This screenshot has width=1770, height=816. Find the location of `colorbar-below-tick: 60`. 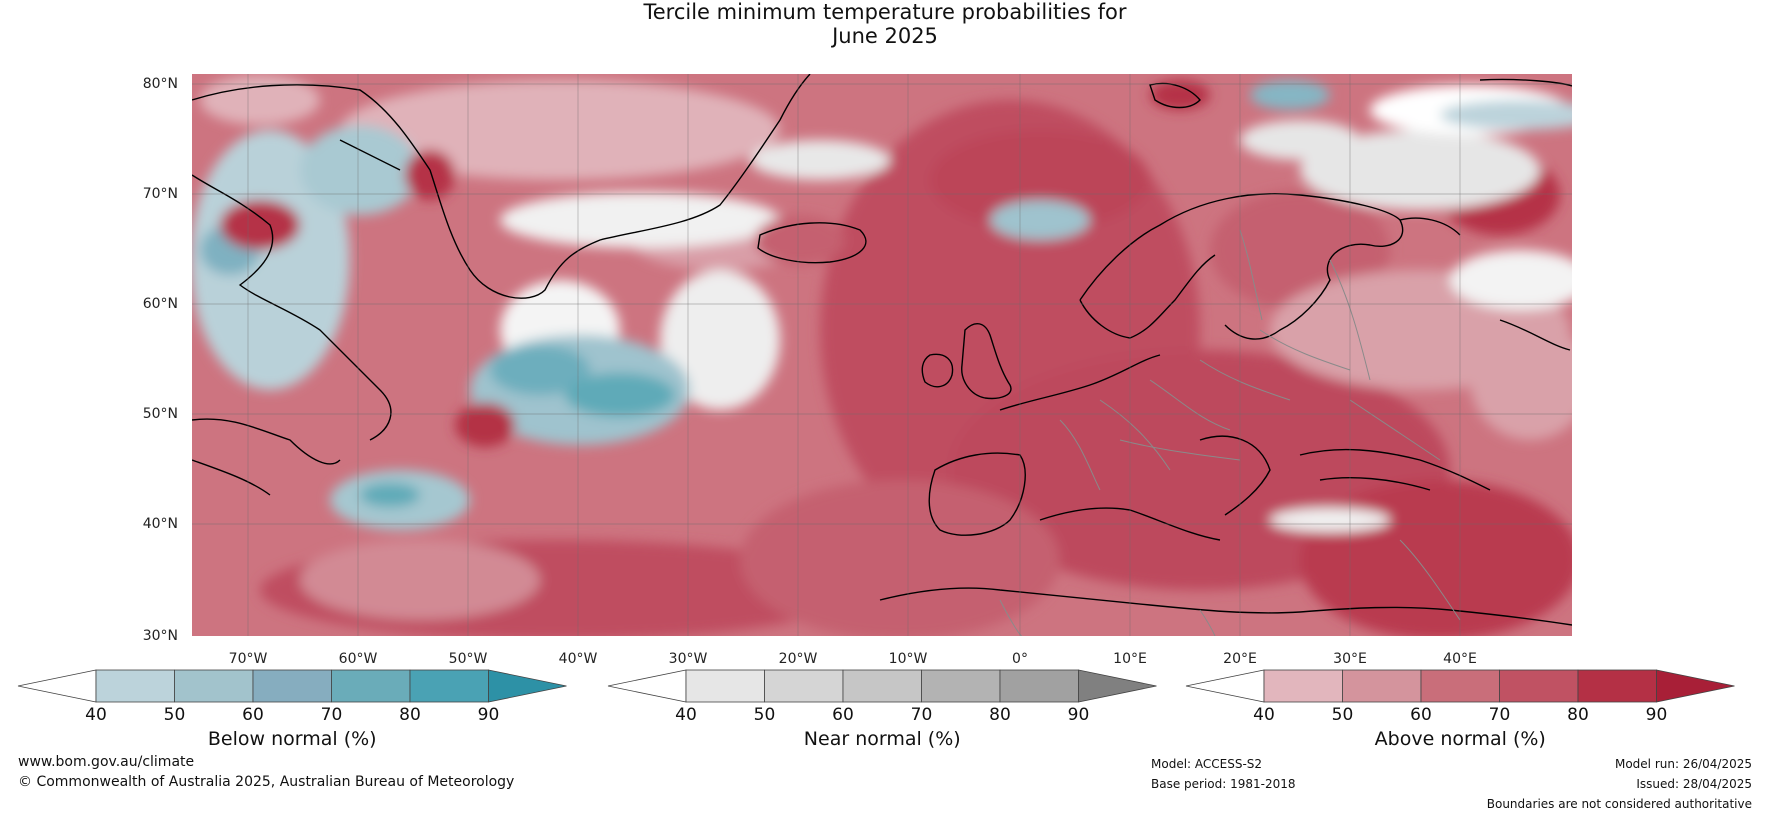

colorbar-below-tick: 60 is located at coordinates (253, 715).